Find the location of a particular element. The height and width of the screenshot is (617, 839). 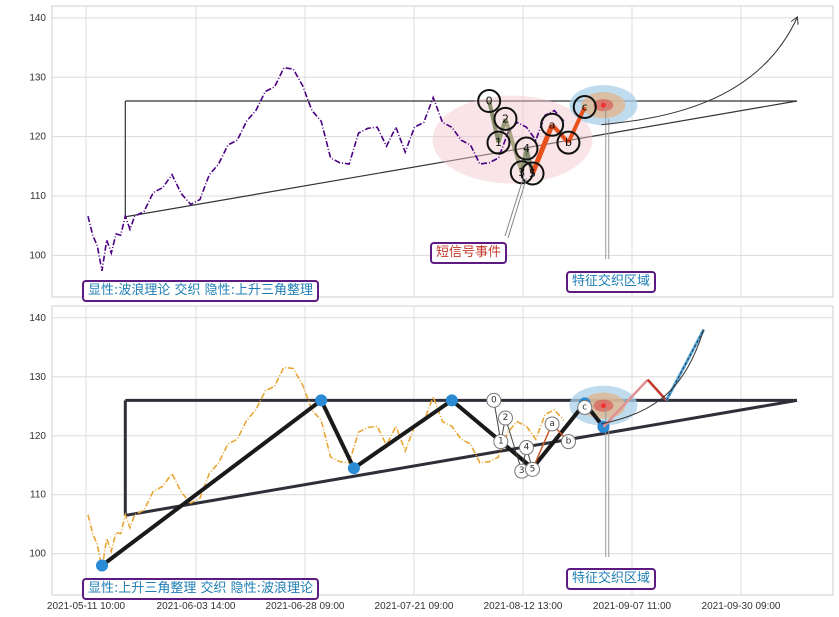

small-wave-label: b is located at coordinates (569, 442).